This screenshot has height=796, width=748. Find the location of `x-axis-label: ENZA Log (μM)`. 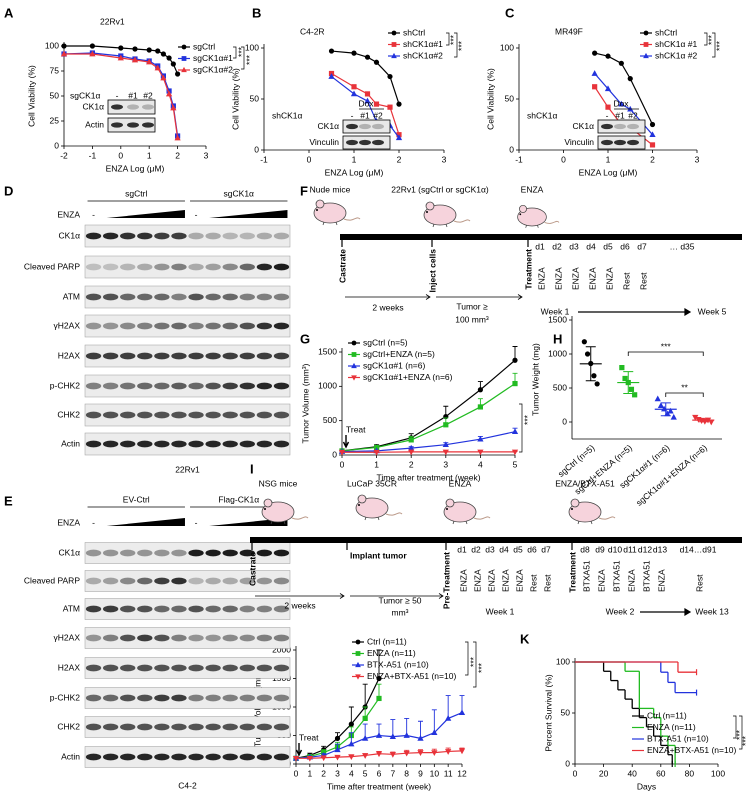

x-axis-label: ENZA Log (μM) is located at coordinates (354, 172).